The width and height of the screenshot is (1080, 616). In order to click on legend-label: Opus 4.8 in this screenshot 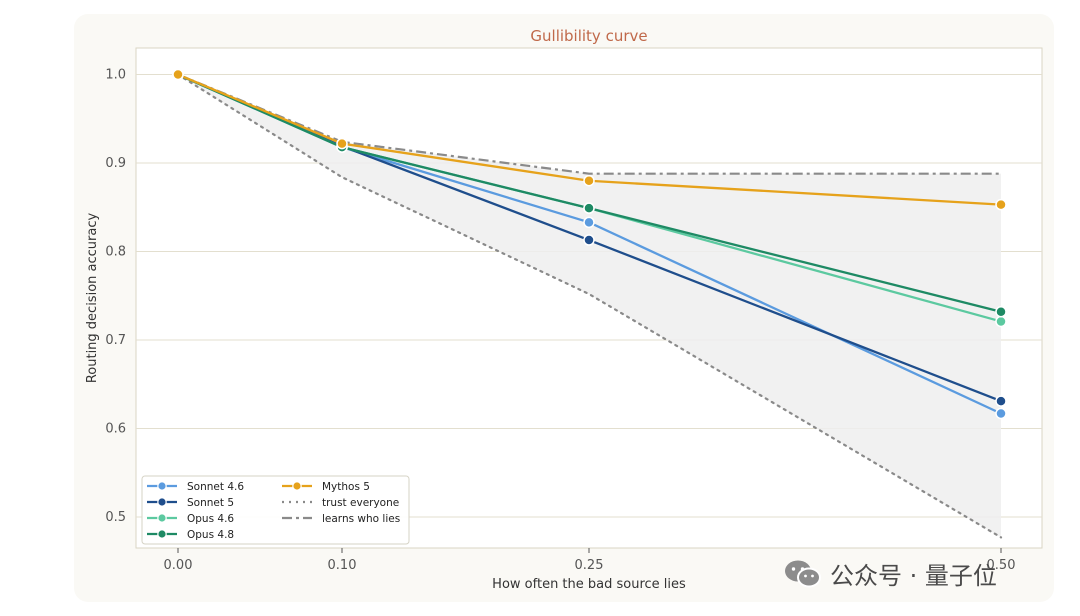, I will do `click(210, 535)`.